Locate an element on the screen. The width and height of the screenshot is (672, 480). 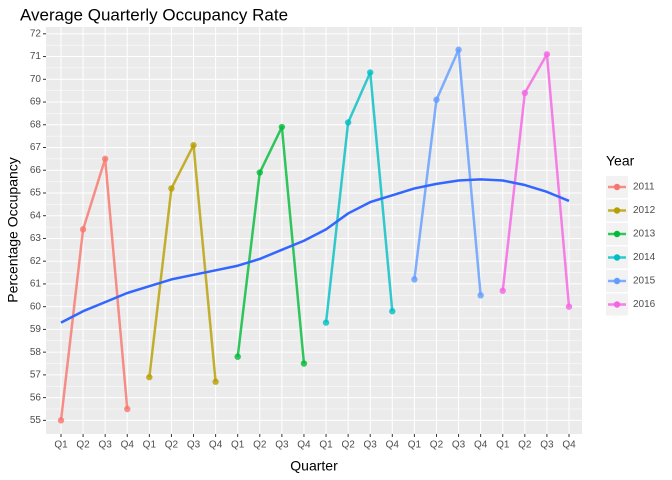
y-tick-label: 59 is located at coordinates (36, 329).